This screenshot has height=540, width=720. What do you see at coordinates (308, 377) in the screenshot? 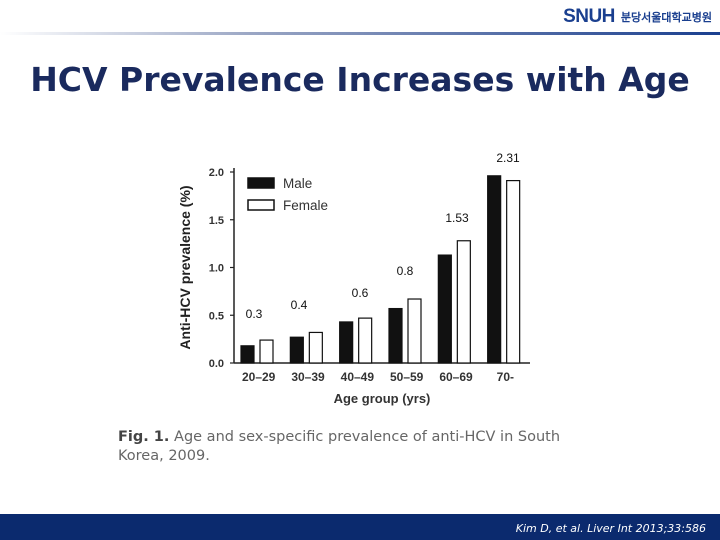
I see `x-tick-label: 30–39` at bounding box center [308, 377].